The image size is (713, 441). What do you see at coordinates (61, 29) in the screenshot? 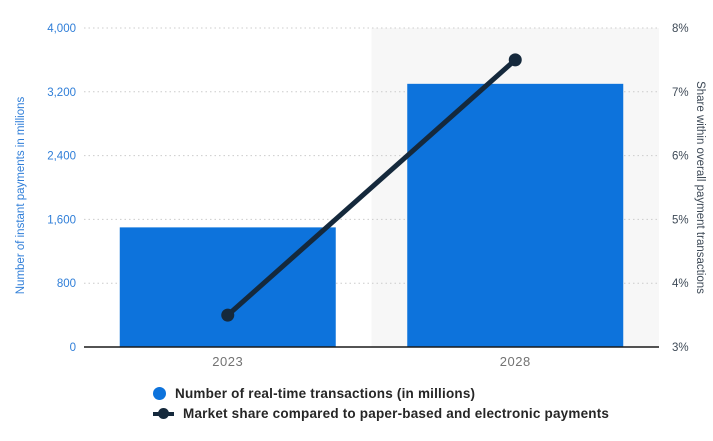
I see `left-axis-tick-label: 4,000` at bounding box center [61, 29].